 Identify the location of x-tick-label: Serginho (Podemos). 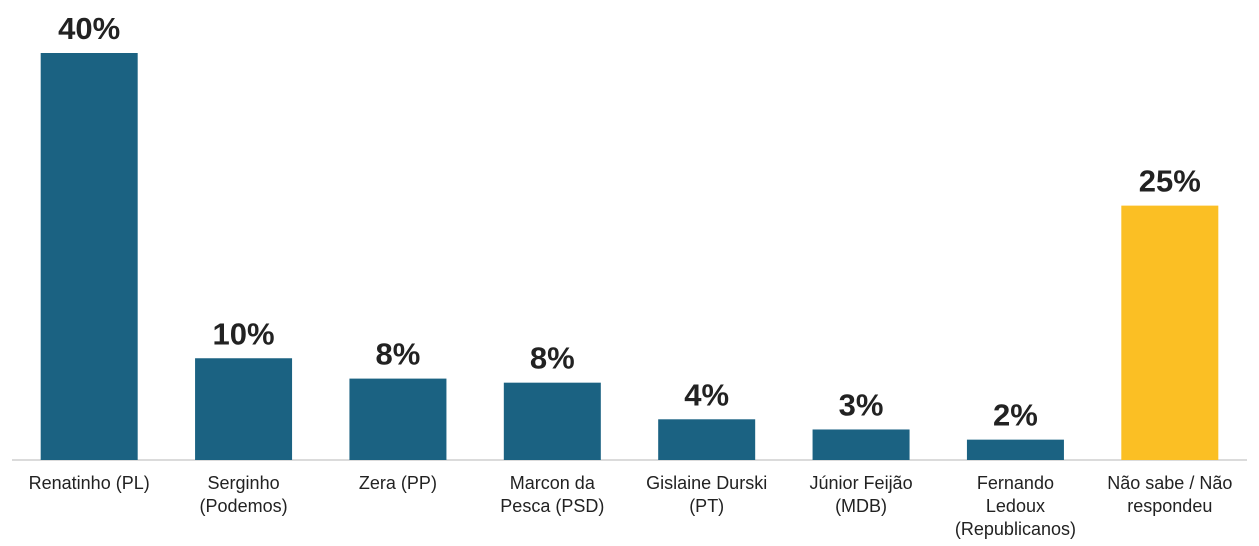
(243, 494).